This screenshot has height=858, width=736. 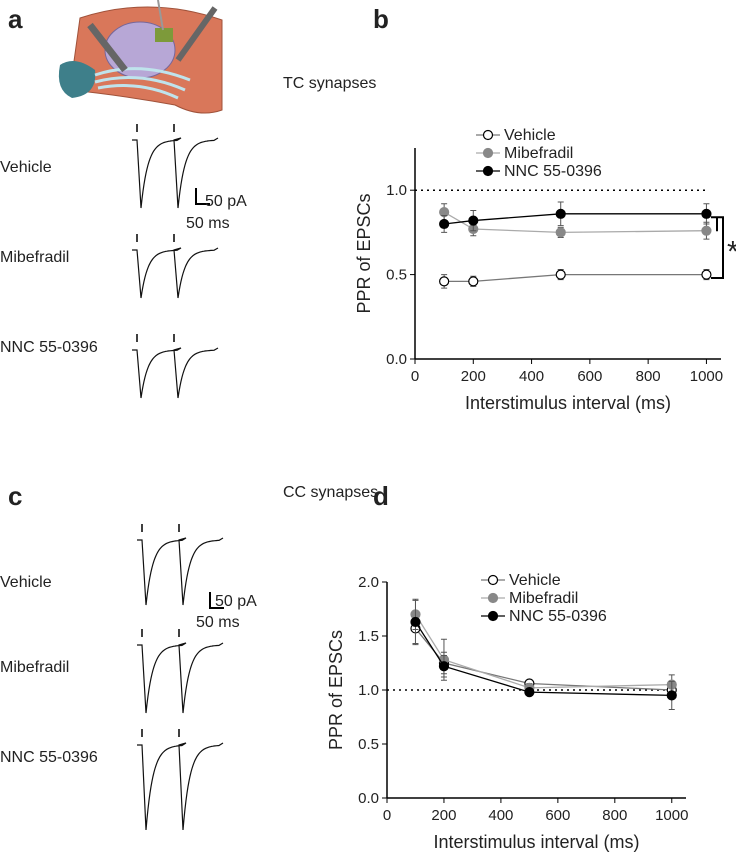 I want to click on panel-label: b, so click(x=381, y=19).